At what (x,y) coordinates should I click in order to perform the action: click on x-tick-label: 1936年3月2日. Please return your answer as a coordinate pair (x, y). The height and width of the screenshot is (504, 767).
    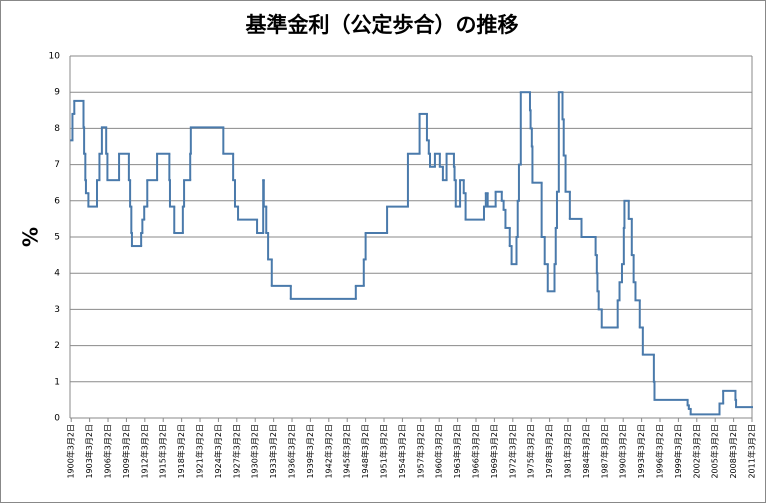
    Looking at the image, I should click on (292, 451).